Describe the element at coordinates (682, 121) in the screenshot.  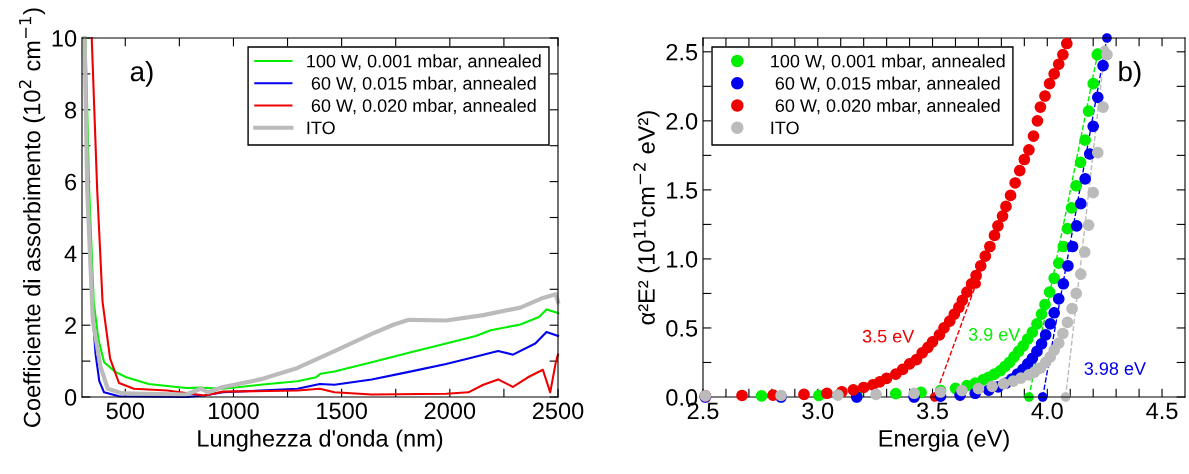
I see `y-tick-label: 2.0` at that location.